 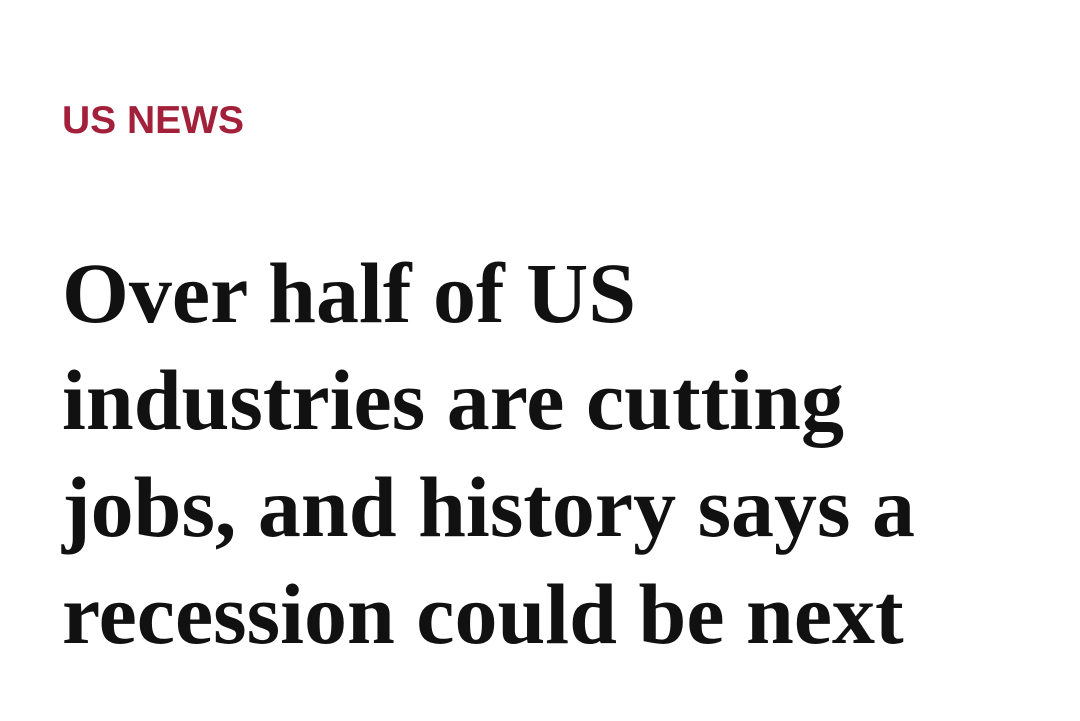 What do you see at coordinates (153, 120) in the screenshot?
I see `section-label: US NEWS` at bounding box center [153, 120].